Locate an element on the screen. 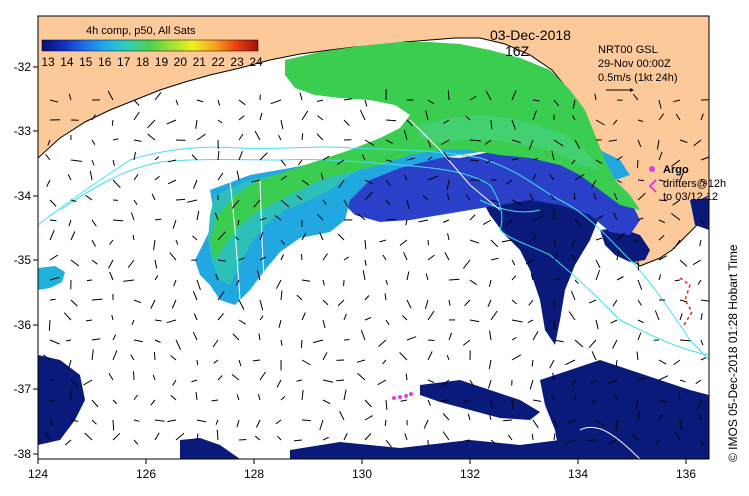  argo-label: Argo is located at coordinates (676, 170).